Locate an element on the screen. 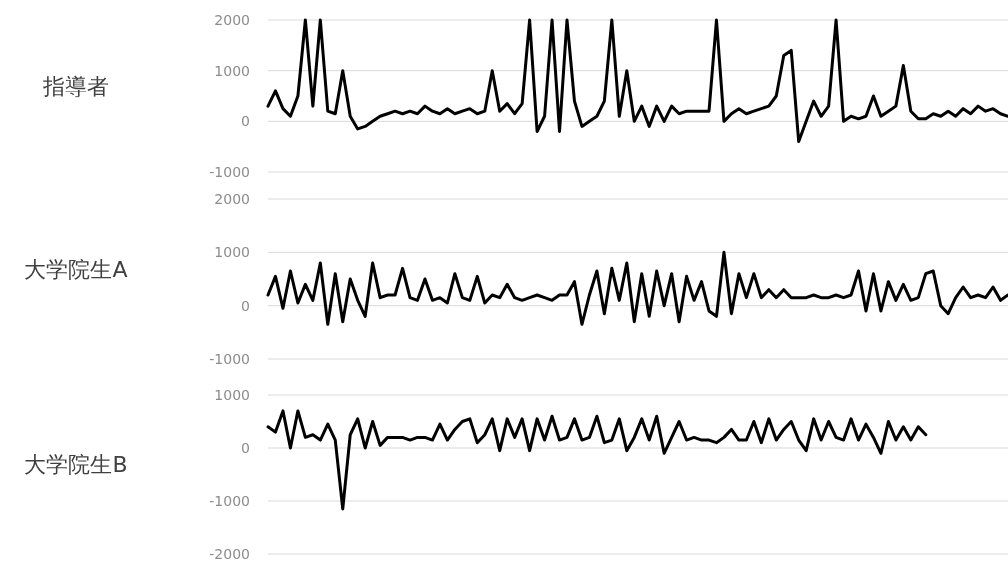 This screenshot has height=562, width=1008. y-axis-title: 大学院生A is located at coordinates (76, 269).